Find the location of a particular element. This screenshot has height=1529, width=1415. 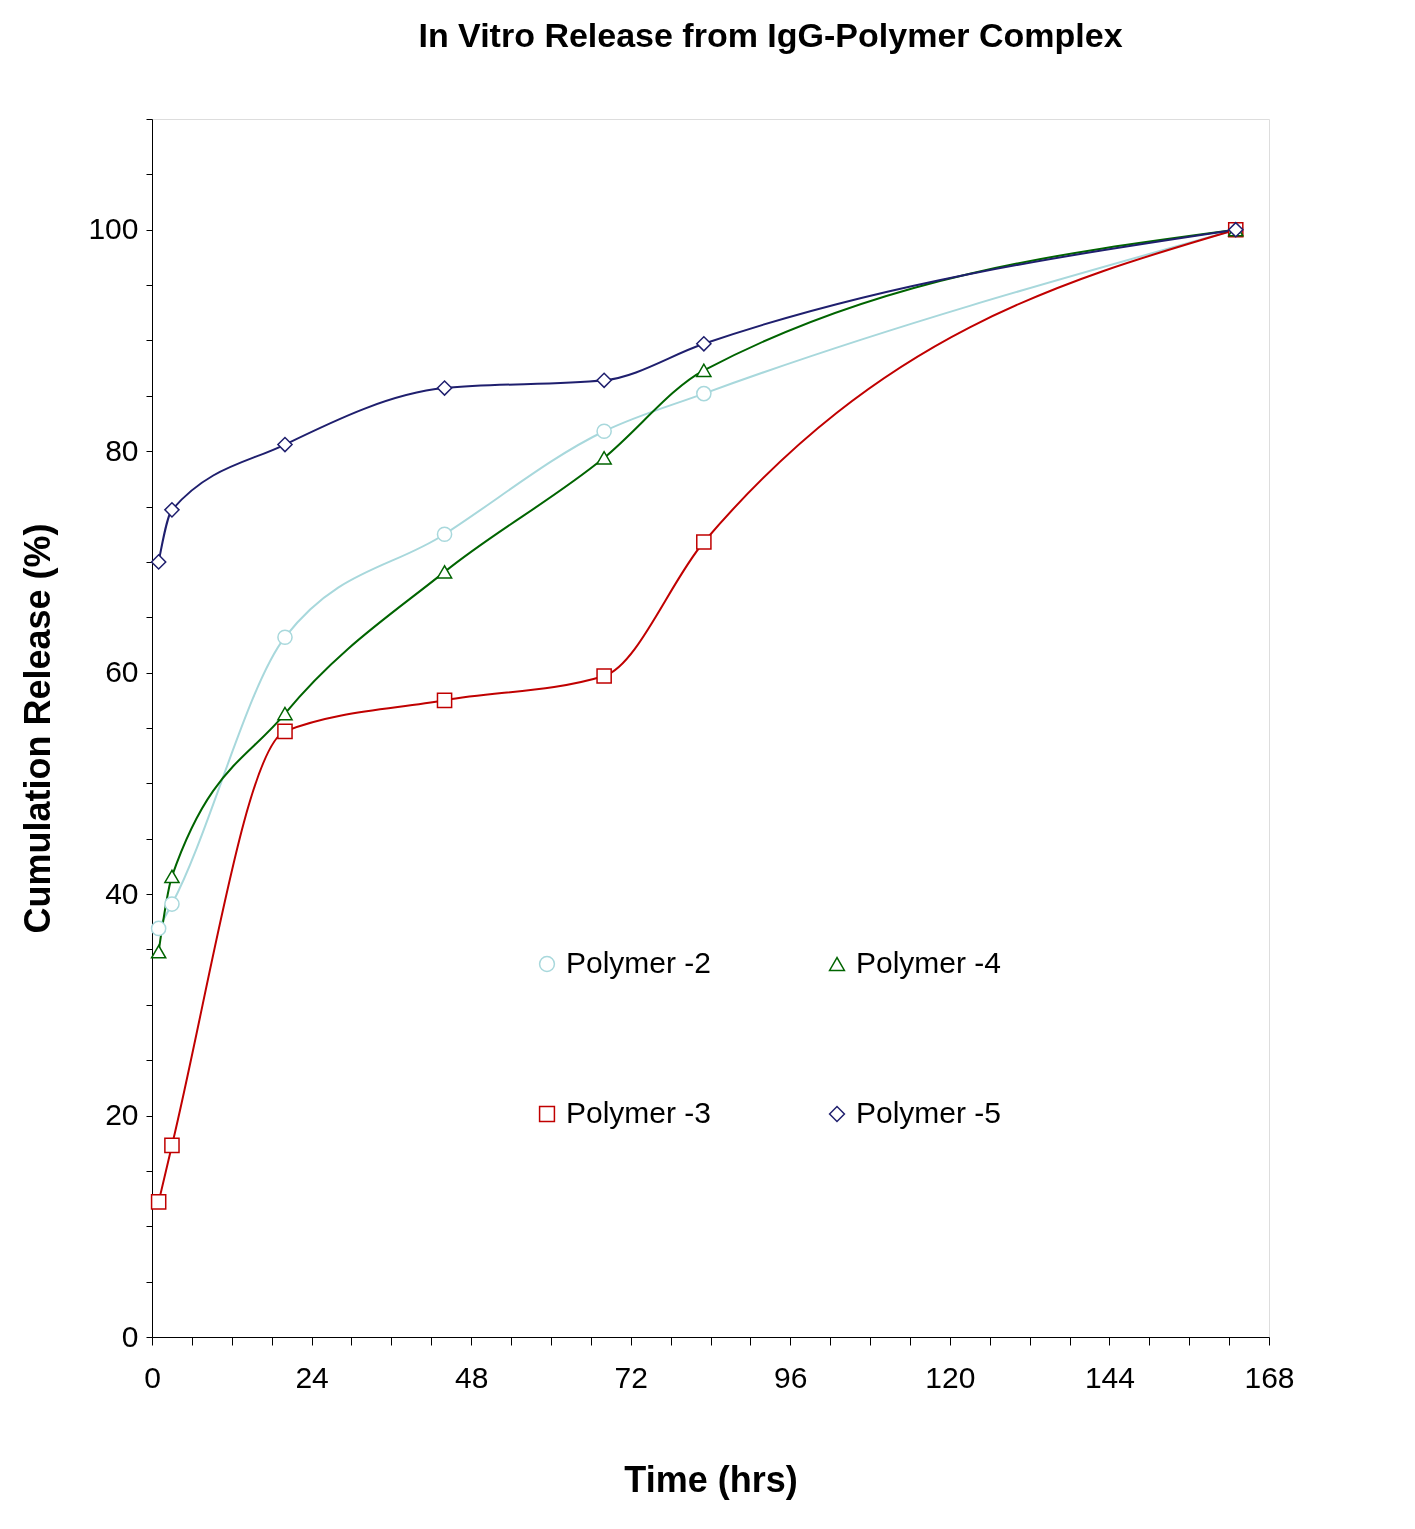

x-tick-label: 120 is located at coordinates (950, 1377).